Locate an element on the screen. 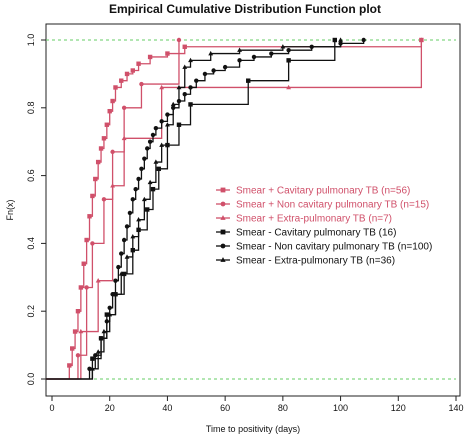  x-tick-label: 0 is located at coordinates (51, 408).